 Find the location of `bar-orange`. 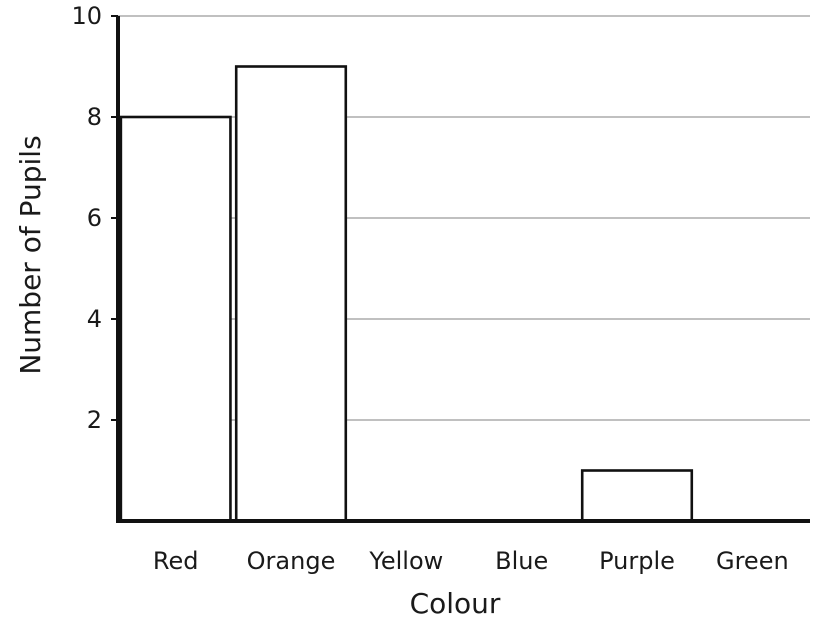

bar-orange is located at coordinates (291, 294).